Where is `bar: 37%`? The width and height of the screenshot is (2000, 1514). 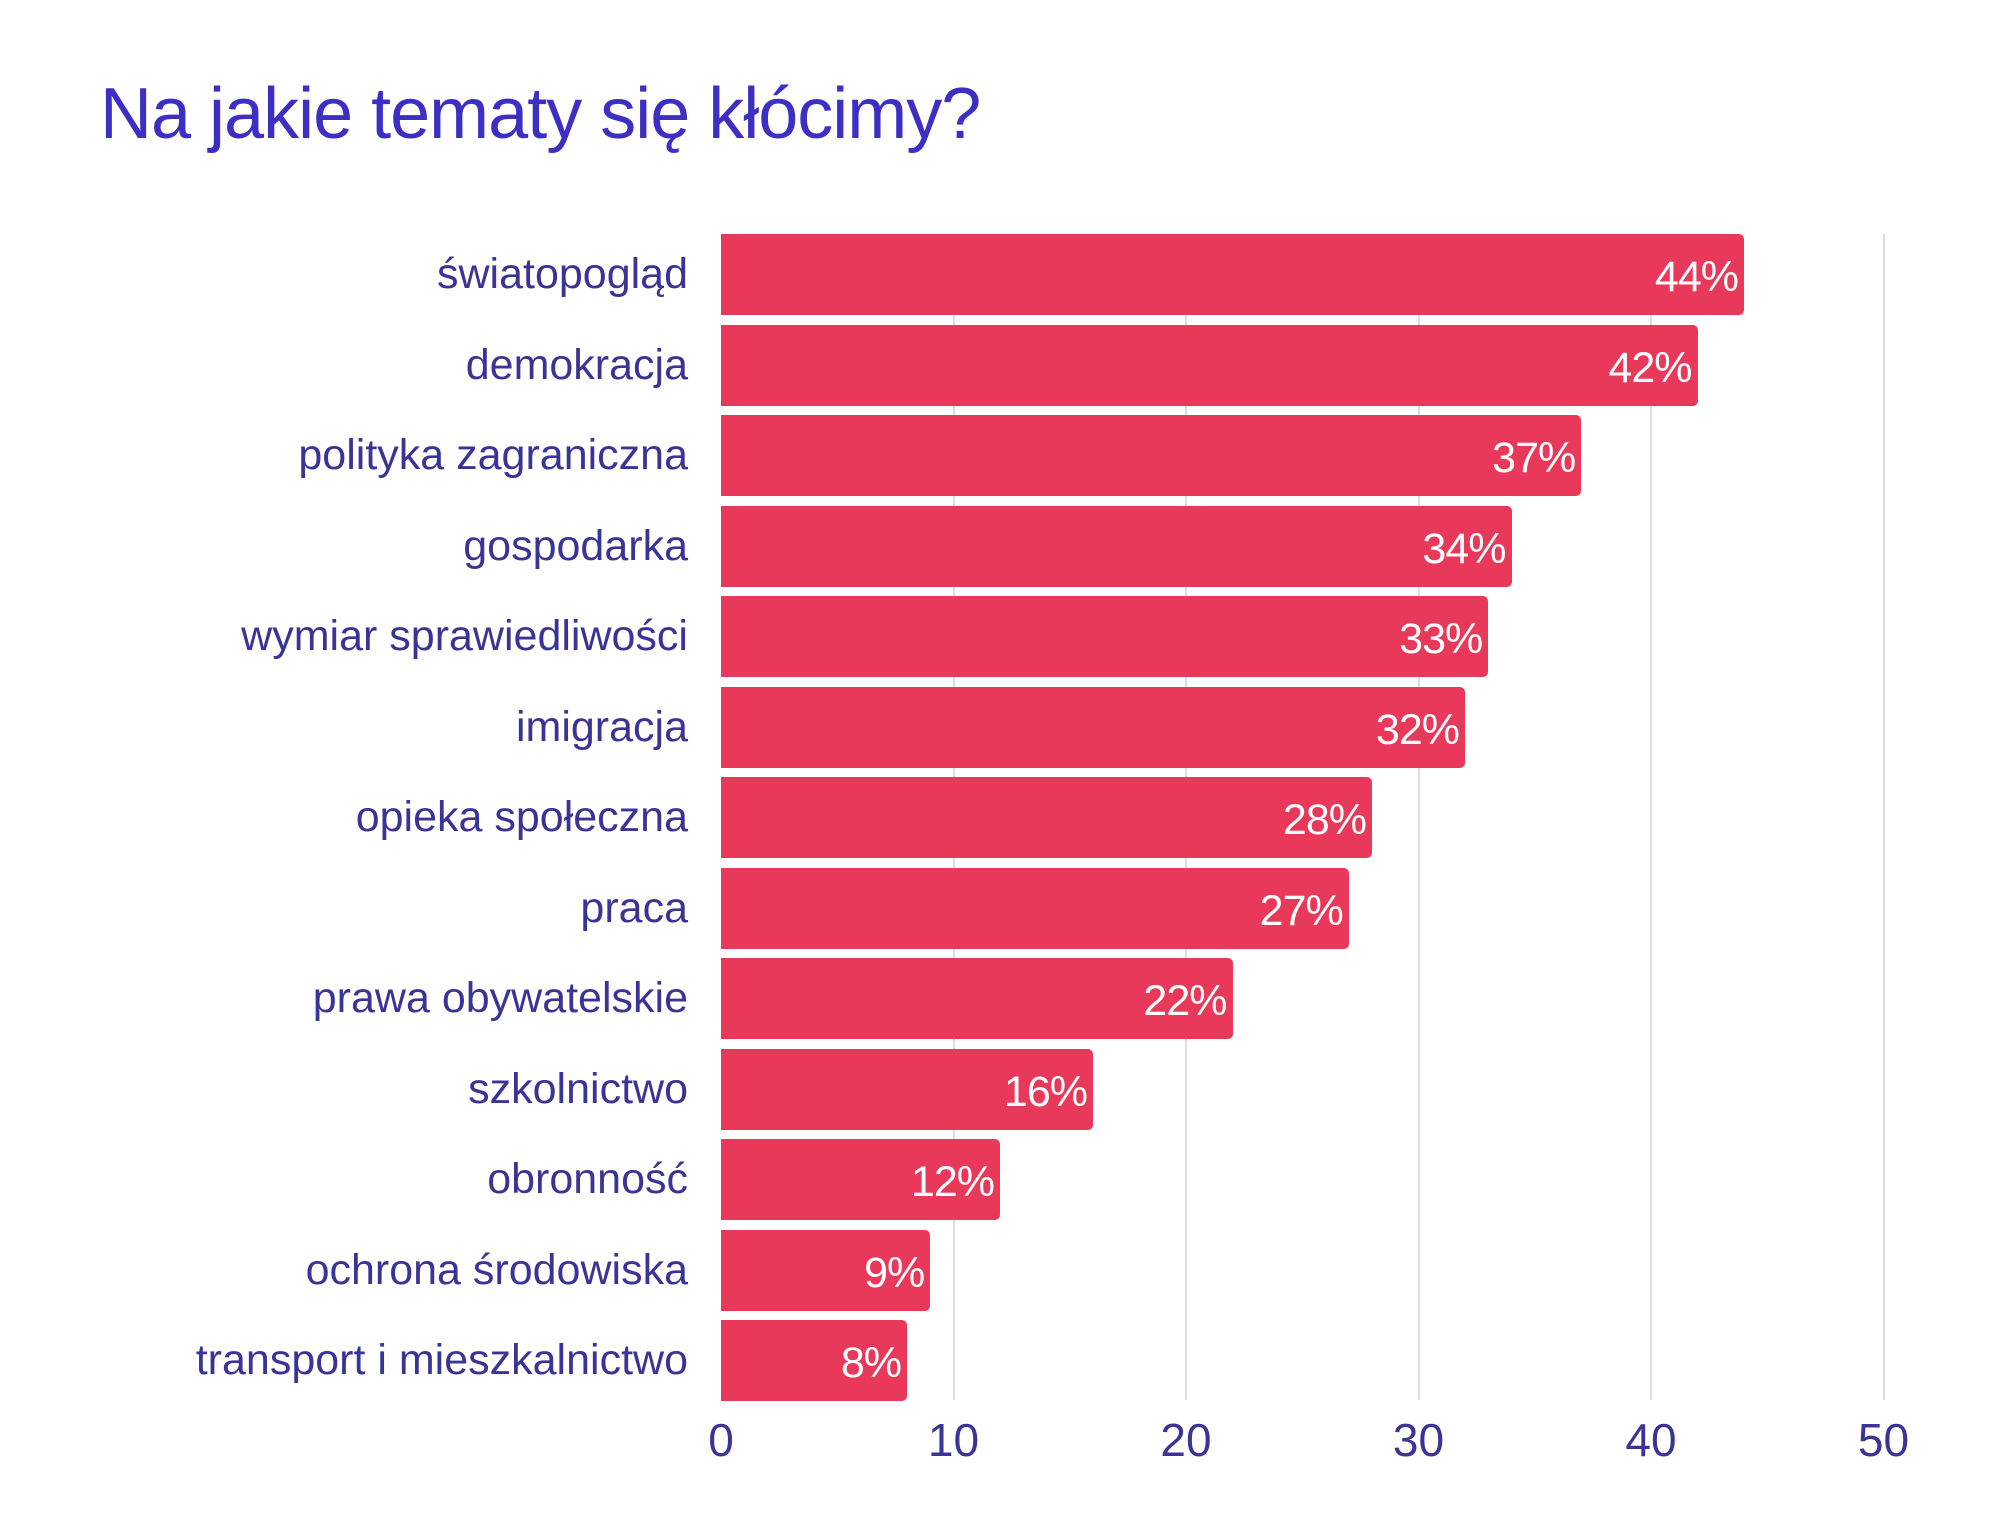
bar: 37% is located at coordinates (1151, 455).